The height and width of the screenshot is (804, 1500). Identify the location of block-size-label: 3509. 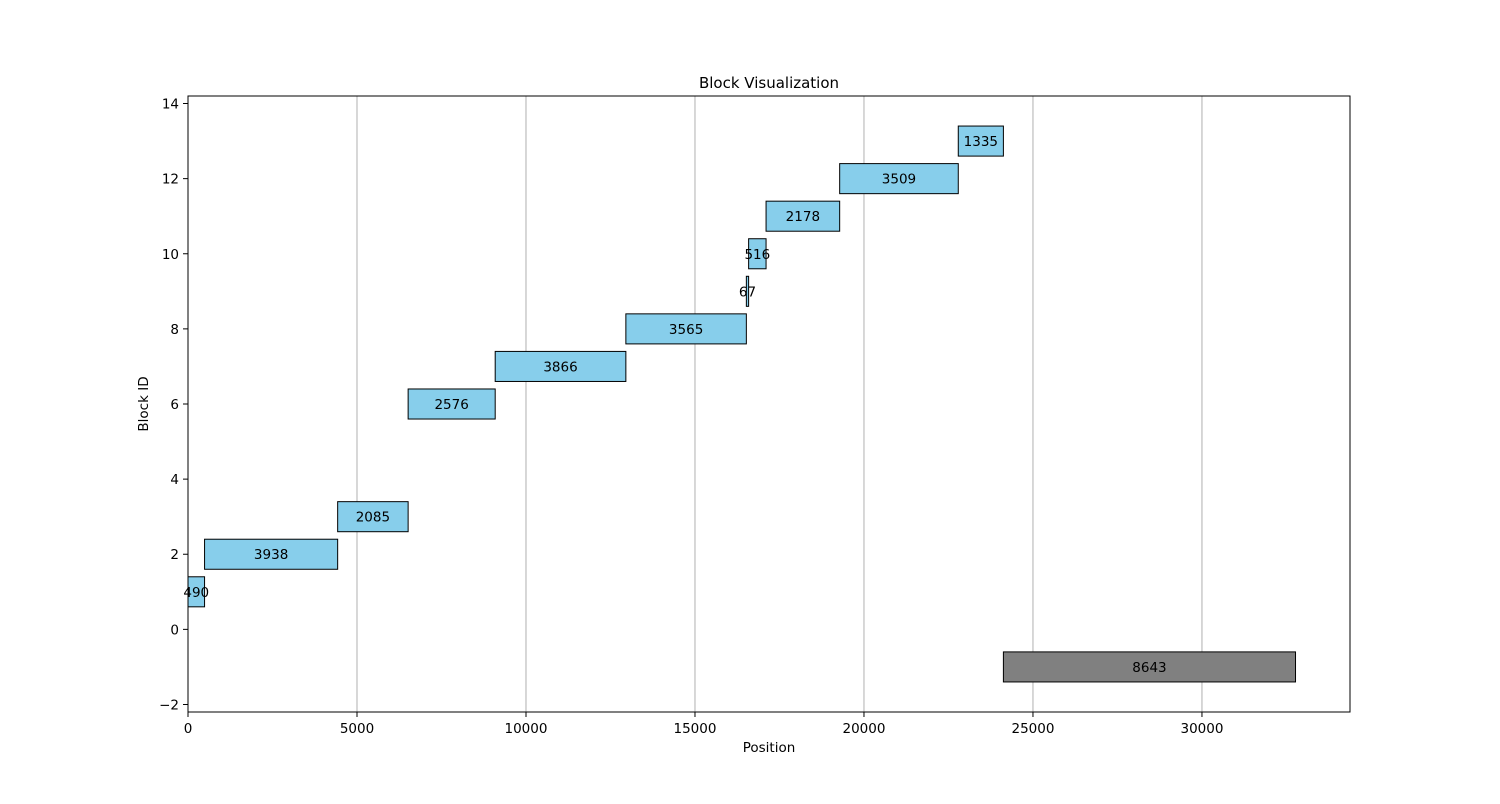
(899, 180).